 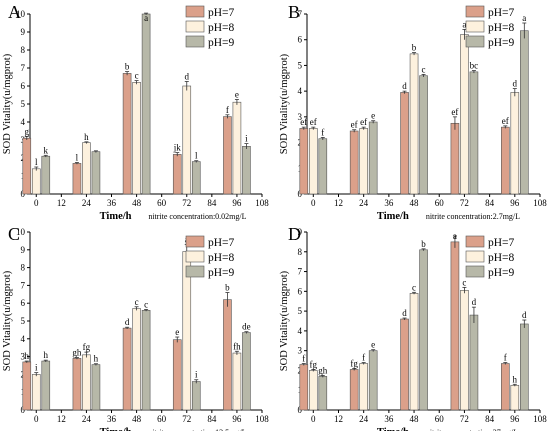 What do you see at coordinates (303, 359) in the screenshot?
I see `significance-letter: f` at bounding box center [303, 359].